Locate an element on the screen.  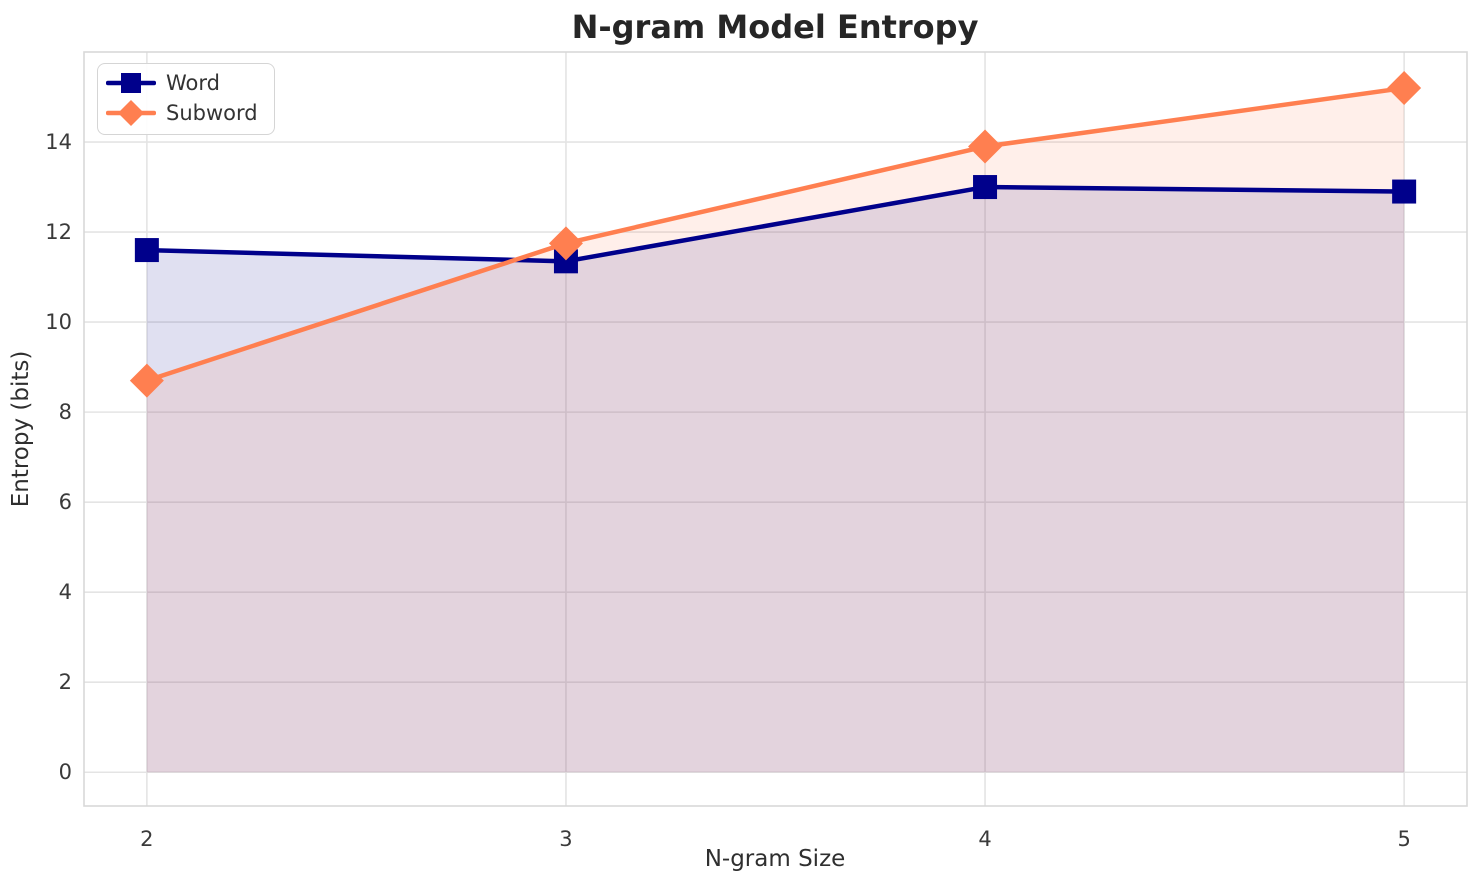
legend: Word Subword is located at coordinates (186, 99).